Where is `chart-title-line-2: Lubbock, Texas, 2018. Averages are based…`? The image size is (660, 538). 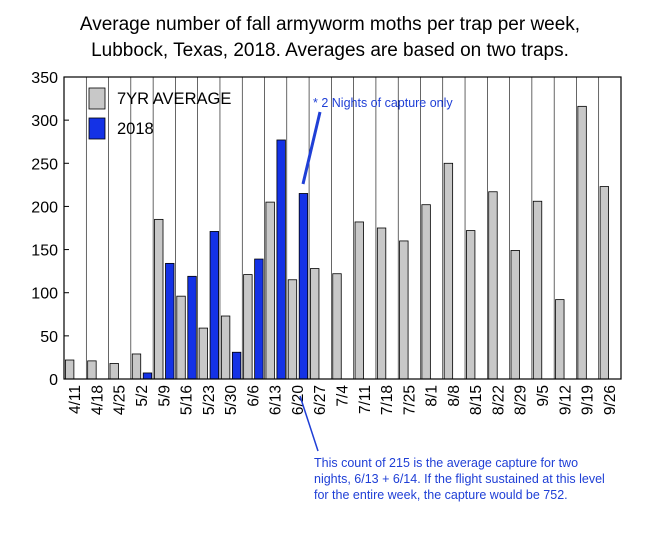 chart-title-line-2: Lubbock, Texas, 2018. Averages are based… is located at coordinates (330, 50).